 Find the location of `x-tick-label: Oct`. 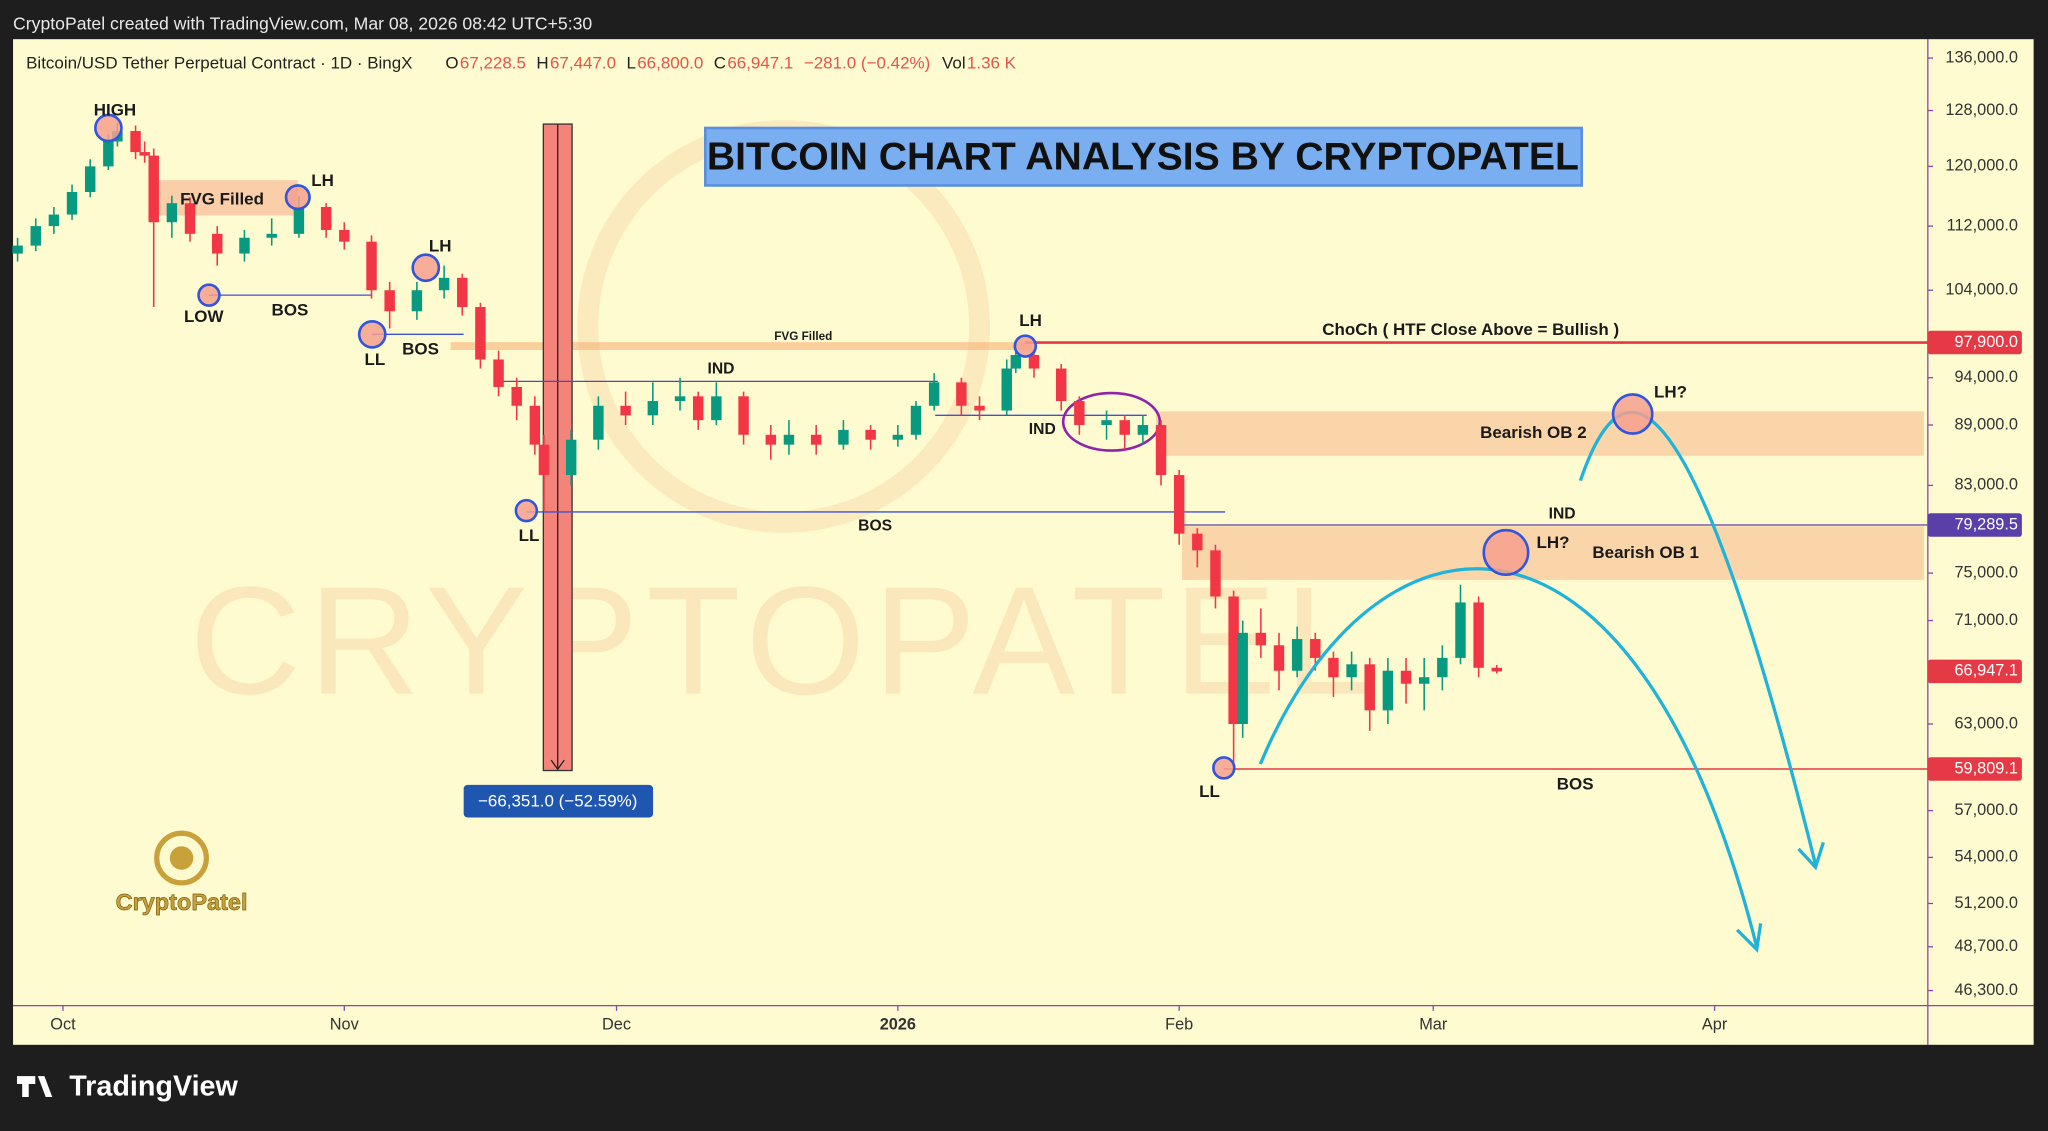

x-tick-label: Oct is located at coordinates (63, 1025).